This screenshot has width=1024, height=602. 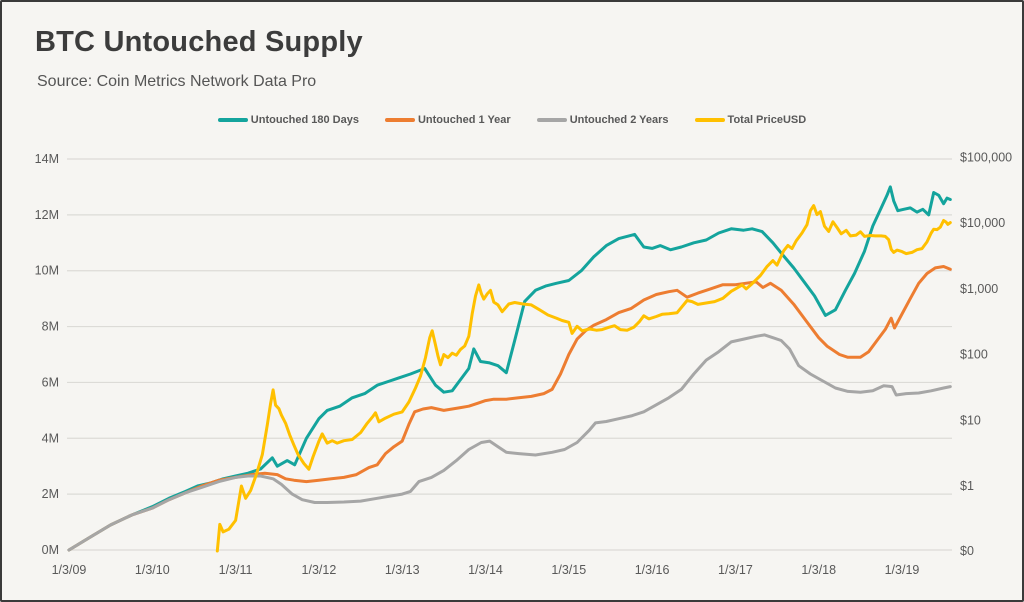 What do you see at coordinates (199, 42) in the screenshot?
I see `chart-title: BTC Untouched Supply` at bounding box center [199, 42].